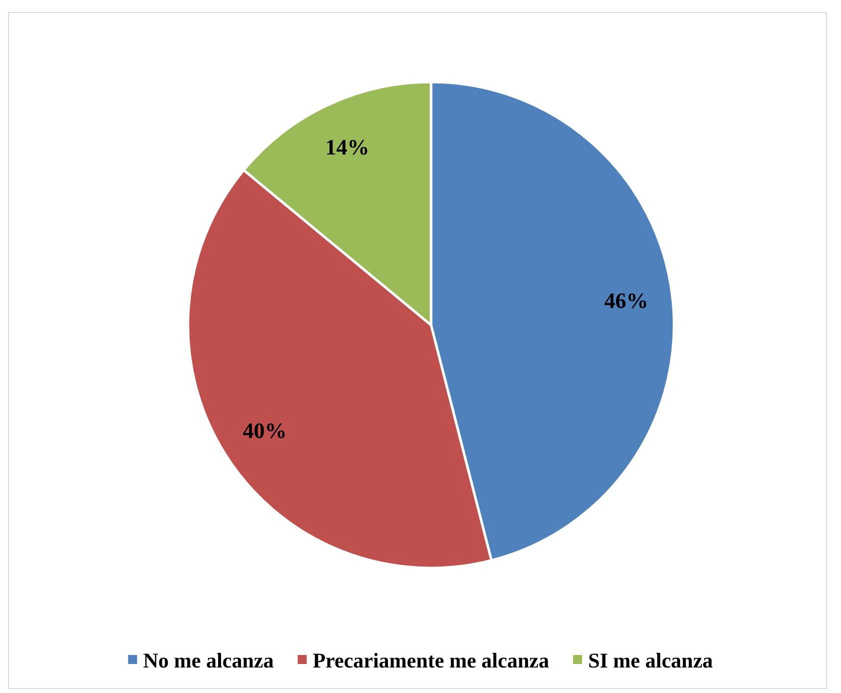 The height and width of the screenshot is (693, 841). What do you see at coordinates (264, 431) in the screenshot?
I see `data-label: 40%` at bounding box center [264, 431].